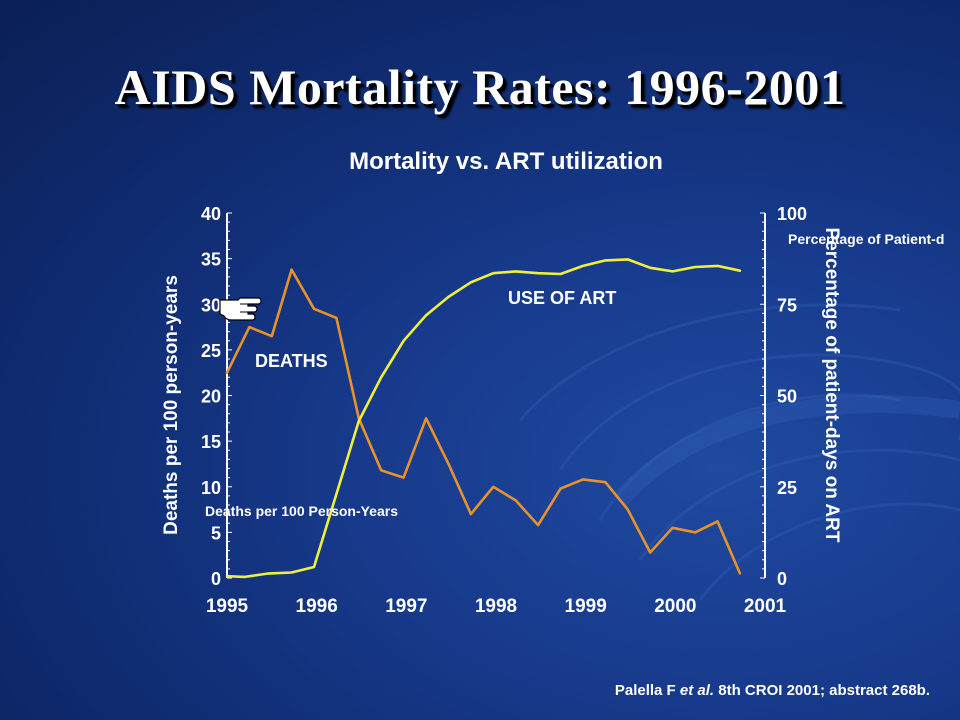  What do you see at coordinates (765, 606) in the screenshot?
I see `x-tick-label: 2001` at bounding box center [765, 606].